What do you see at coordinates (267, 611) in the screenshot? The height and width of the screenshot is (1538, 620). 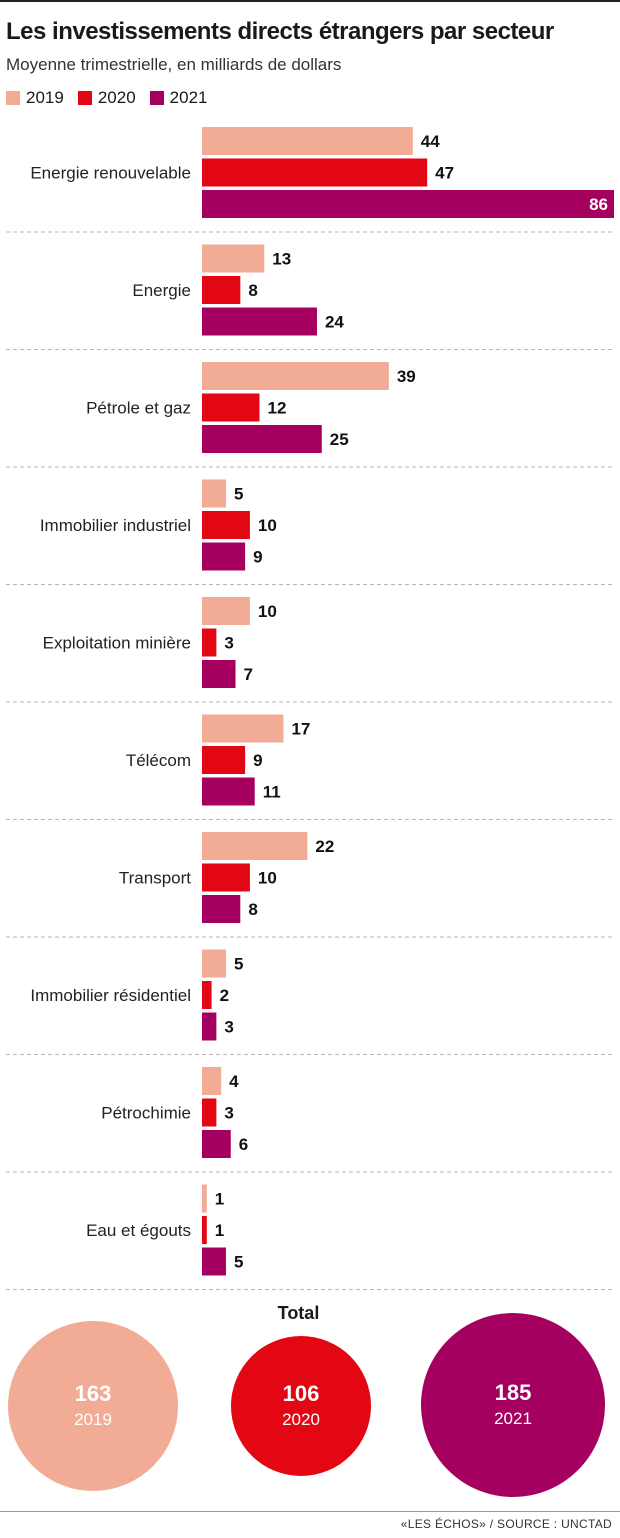 I see `value-label-exploitation-miniere-2019: 10` at bounding box center [267, 611].